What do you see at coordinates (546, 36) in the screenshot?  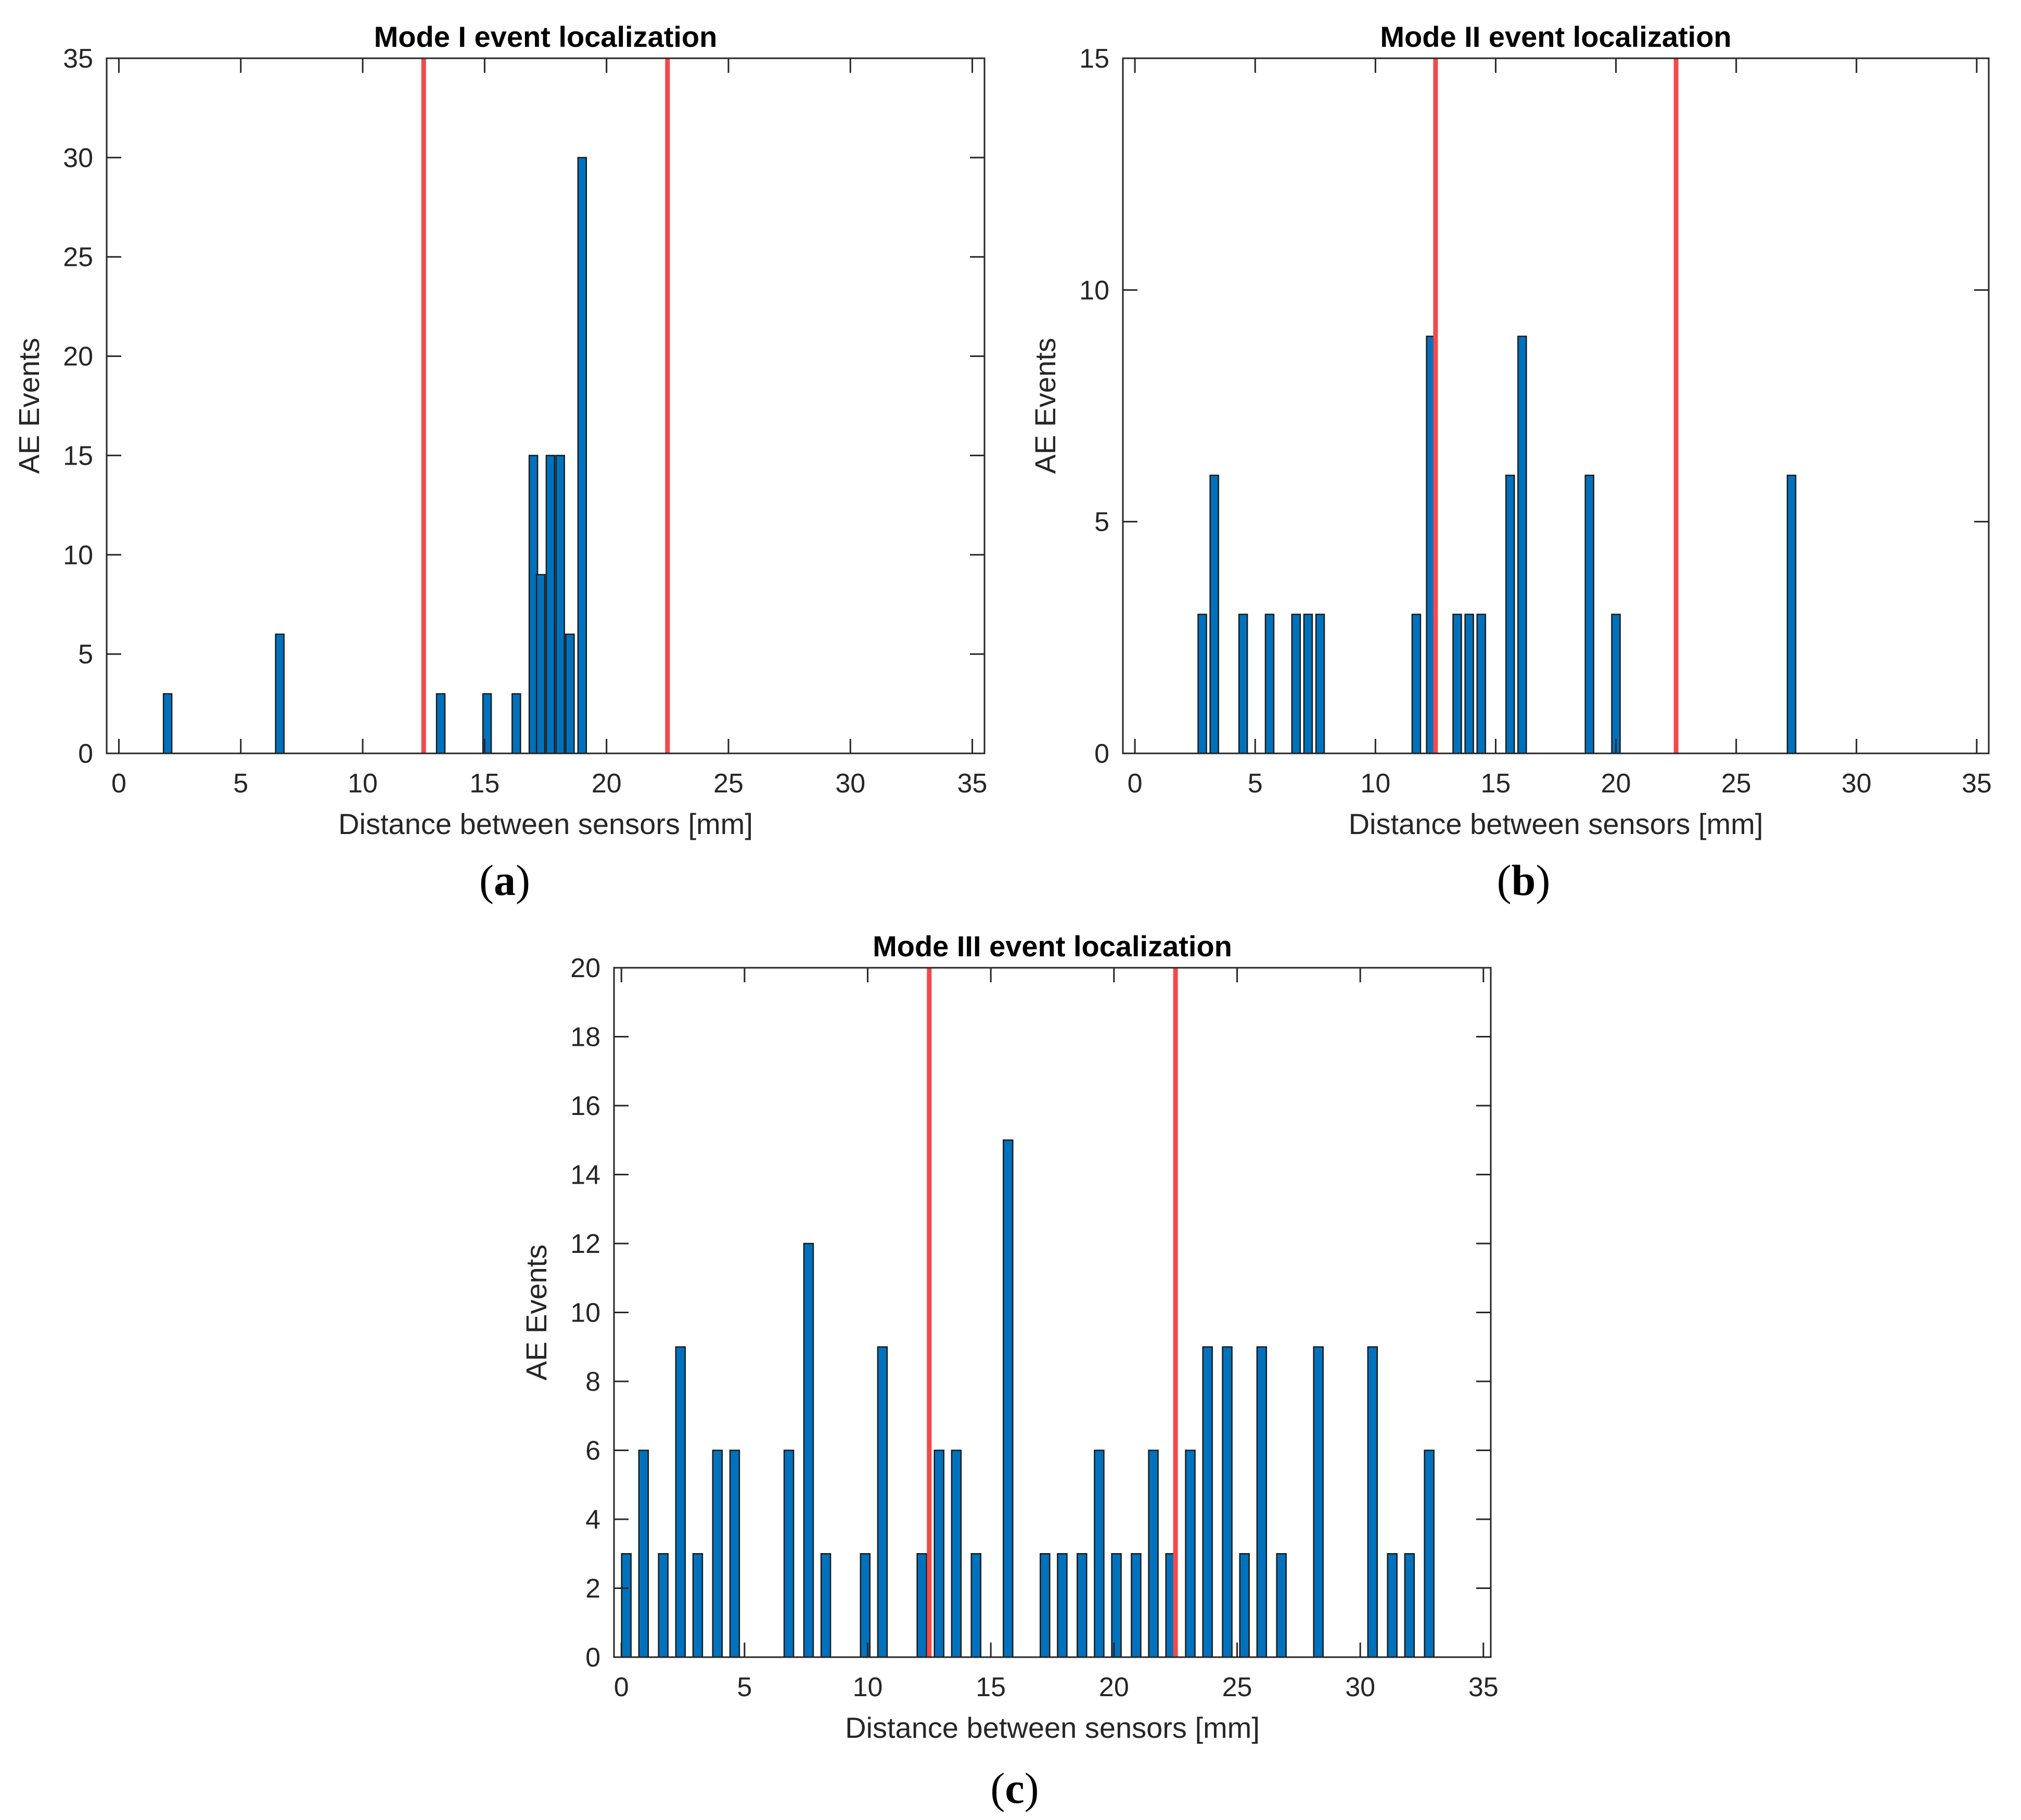 I see `chart-title: Mode I event localization` at bounding box center [546, 36].